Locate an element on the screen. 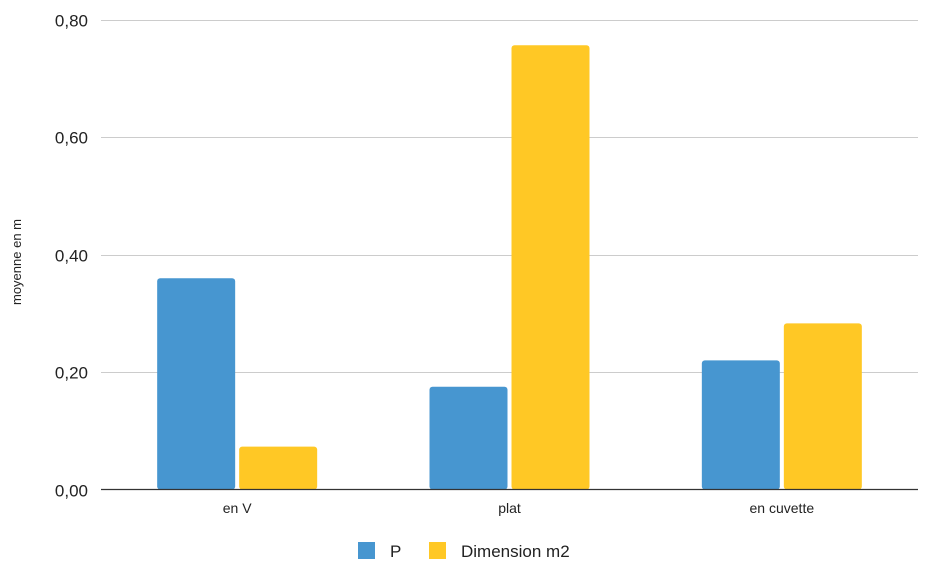 This screenshot has width=932, height=563. bar-dimension-m2-en-cuvette is located at coordinates (822, 406).